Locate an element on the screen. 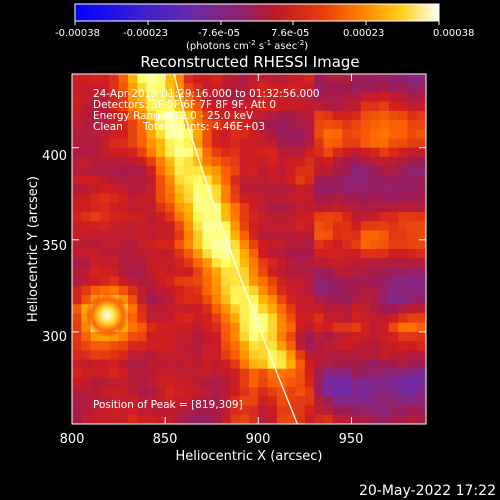  y-tick-label: 400 is located at coordinates (54, 156).